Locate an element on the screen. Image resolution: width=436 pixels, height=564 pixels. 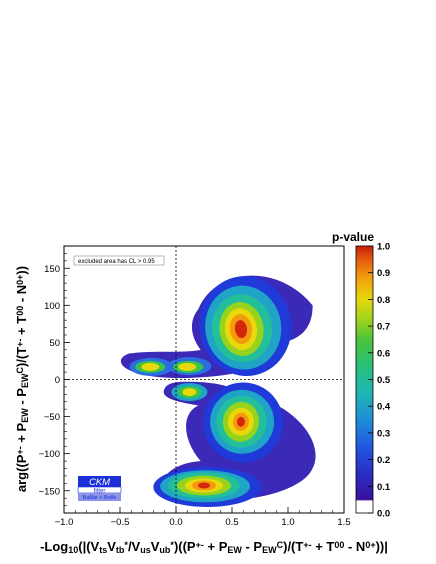
x-tick-label: −0.5 is located at coordinates (120, 522).